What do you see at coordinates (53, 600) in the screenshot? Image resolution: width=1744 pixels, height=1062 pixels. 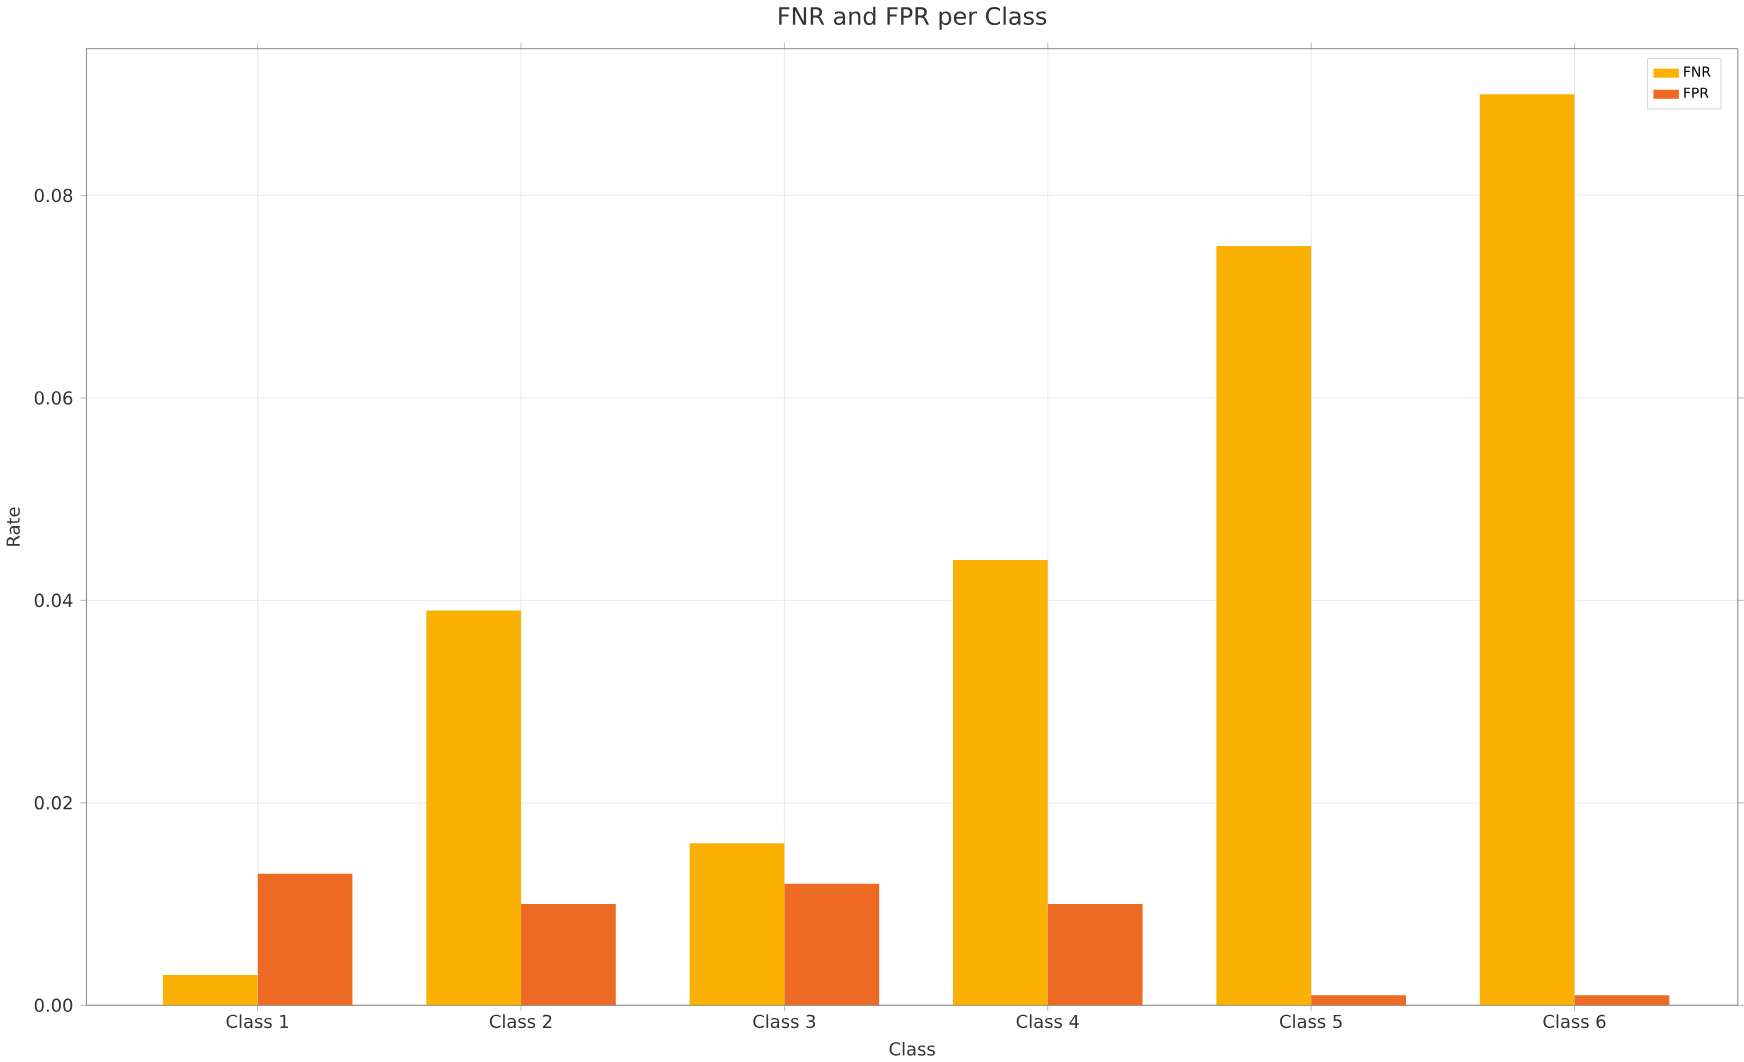 I see `y-tick-label: 0.04` at bounding box center [53, 600].